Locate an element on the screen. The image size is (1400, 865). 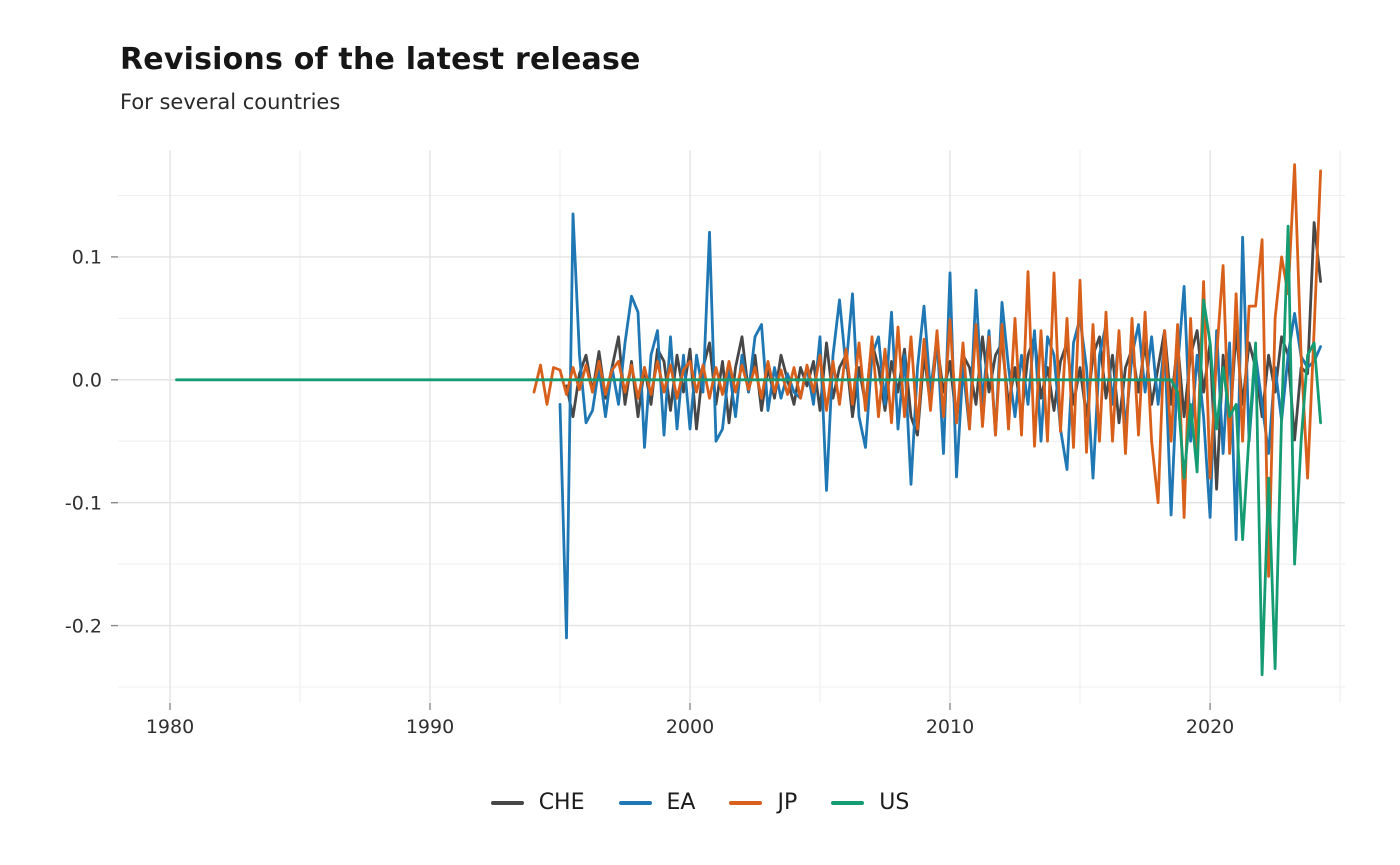
legend-label-us: US is located at coordinates (894, 802).